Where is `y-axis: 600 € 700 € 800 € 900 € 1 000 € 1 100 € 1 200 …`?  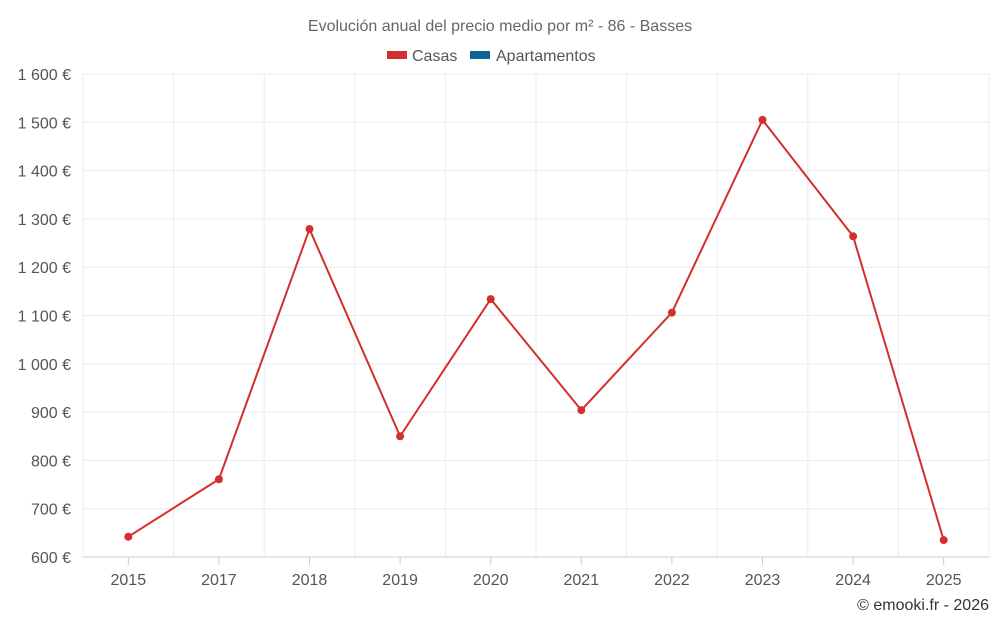
y-axis: 600 € 700 € 800 € 900 € 1 000 € 1 100 € 1 200 … is located at coordinates (44, 317).